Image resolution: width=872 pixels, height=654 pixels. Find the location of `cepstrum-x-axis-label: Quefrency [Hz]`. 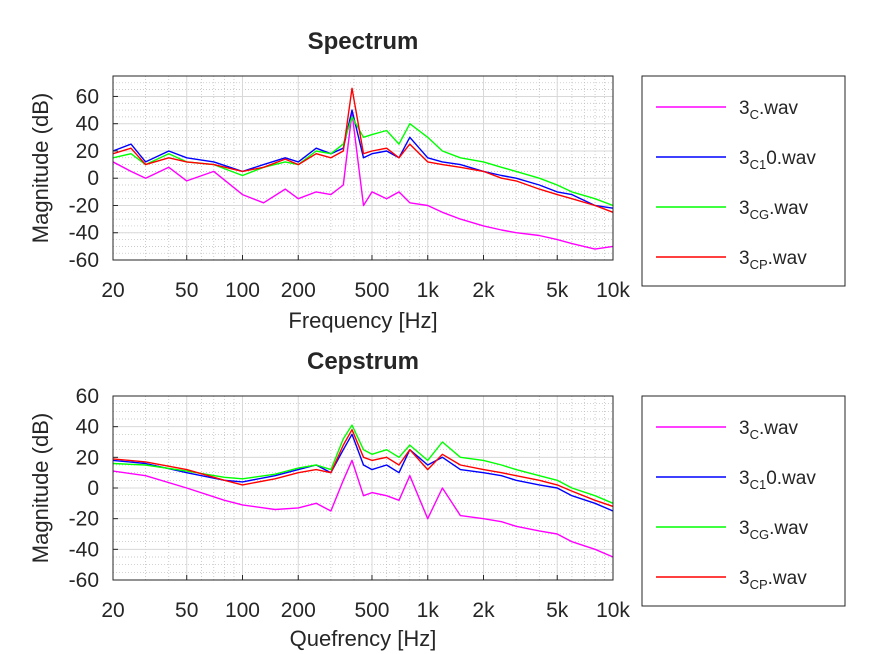

cepstrum-x-axis-label: Quefrency [Hz] is located at coordinates (363, 638).